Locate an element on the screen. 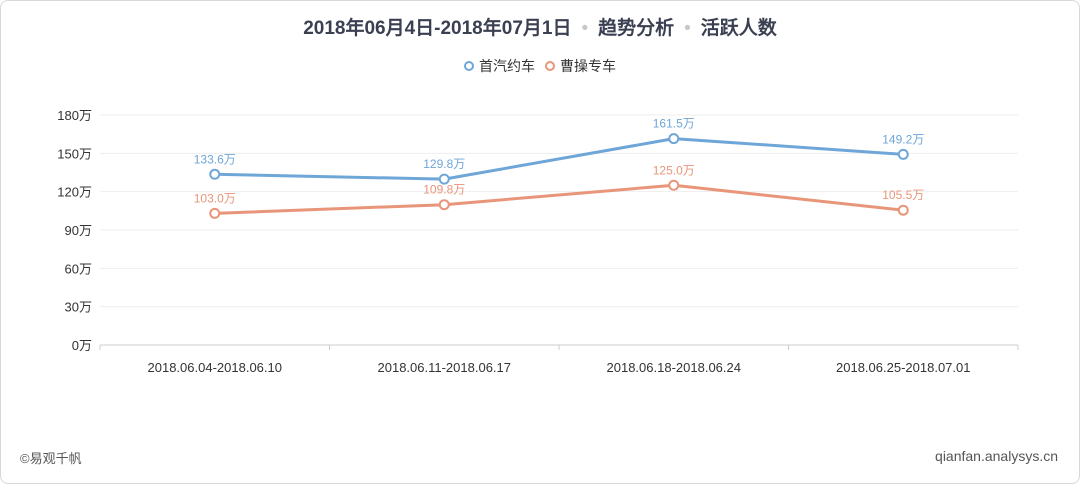 This screenshot has height=484, width=1080. data-label-series-2: 105.5万 is located at coordinates (903, 195).